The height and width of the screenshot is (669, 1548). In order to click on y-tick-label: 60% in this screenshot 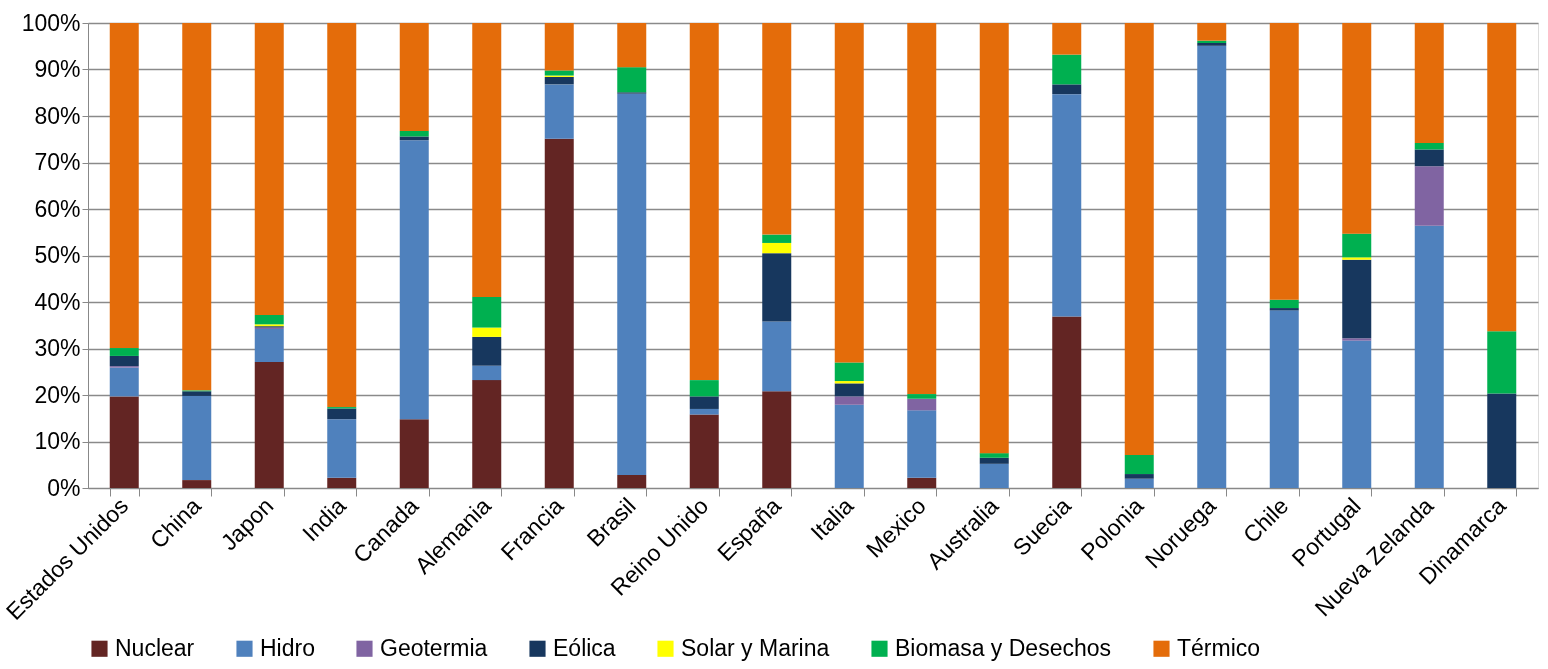, I will do `click(57, 208)`.